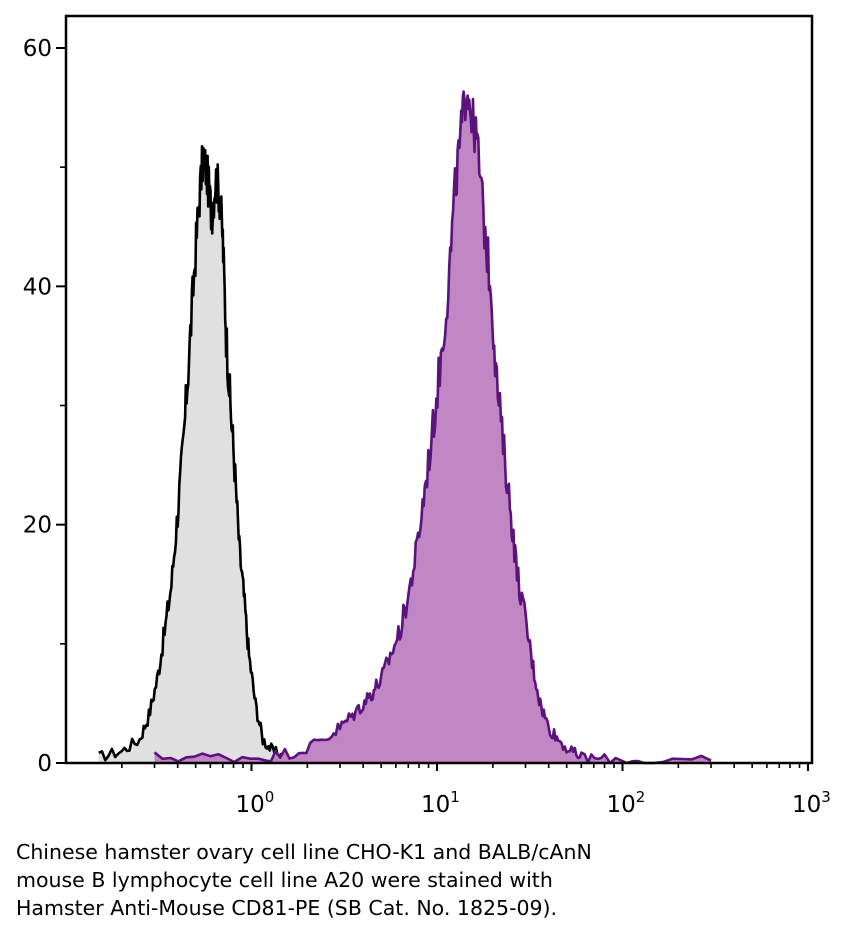  Describe the element at coordinates (37, 49) in the screenshot. I see `y-tick-label-4: 60` at that location.